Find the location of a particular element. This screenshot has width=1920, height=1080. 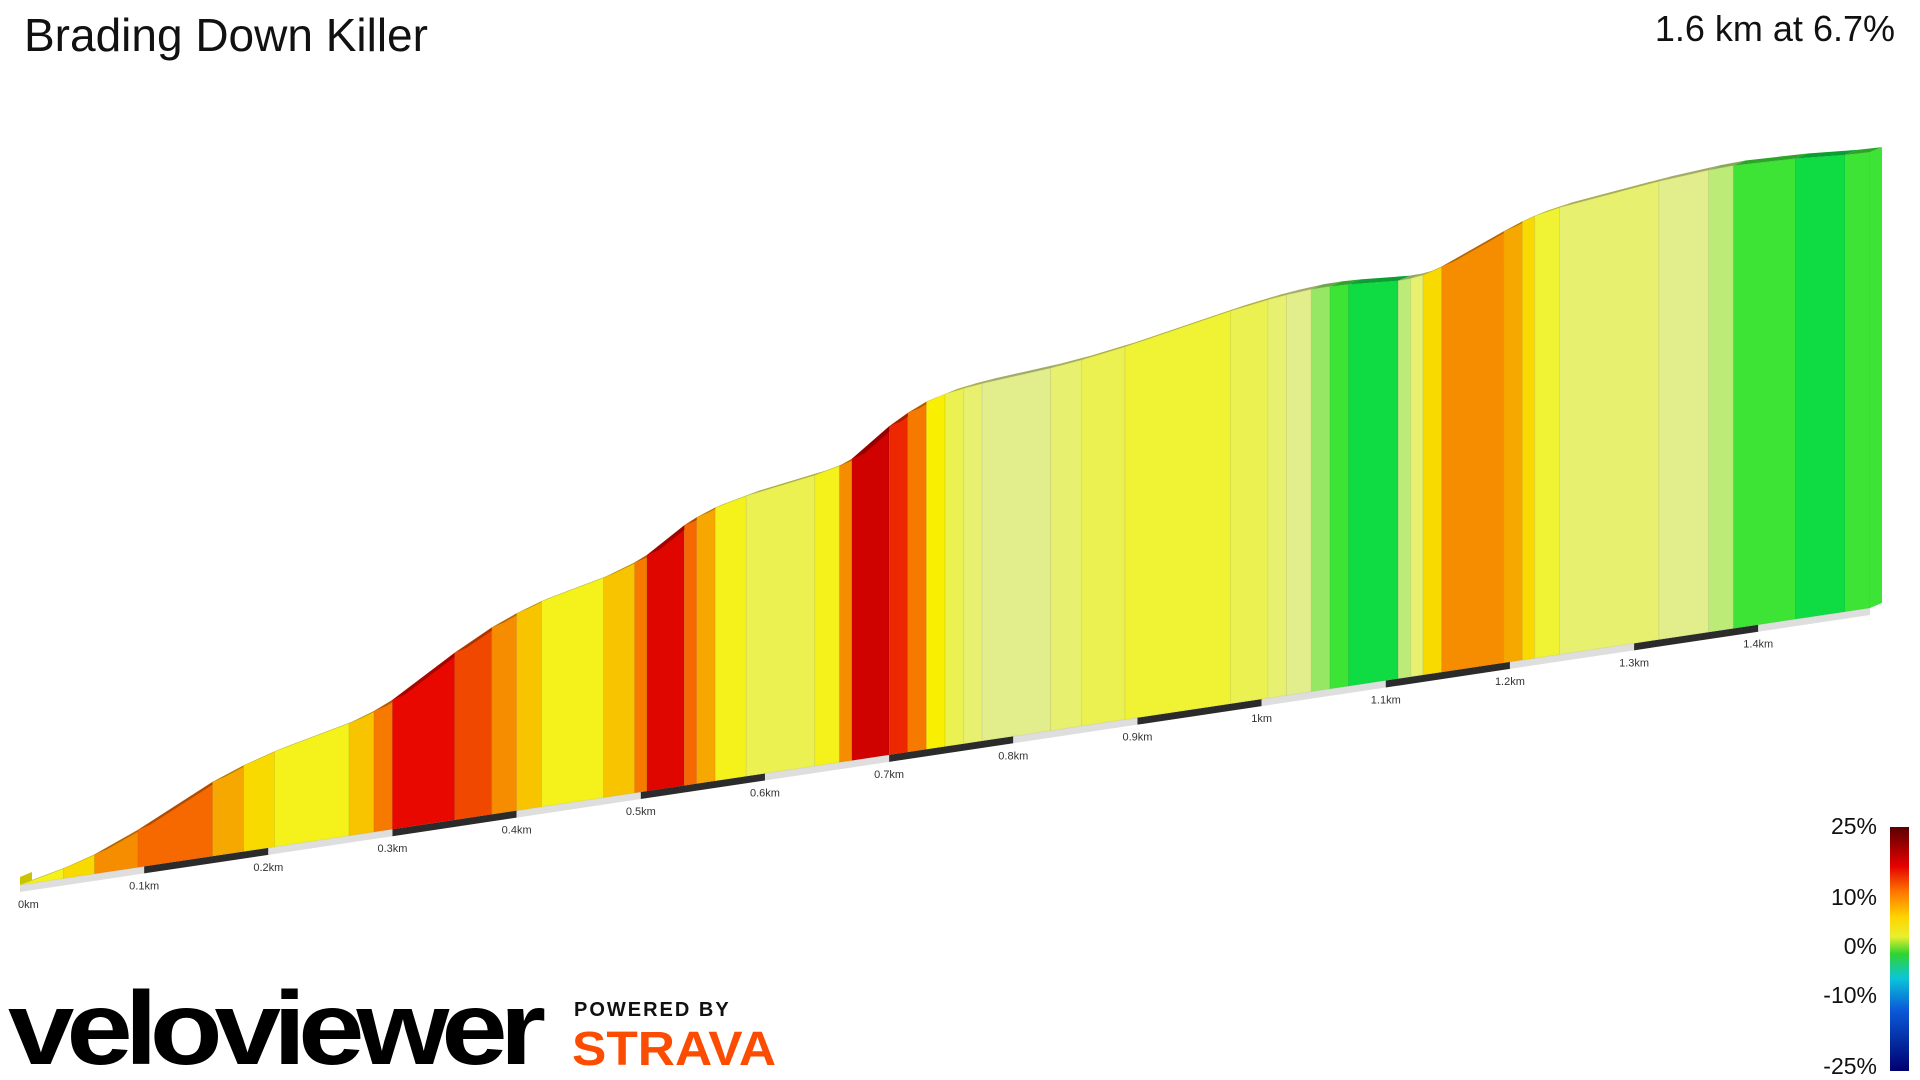

strava-logo: STRAVA is located at coordinates (674, 1049).